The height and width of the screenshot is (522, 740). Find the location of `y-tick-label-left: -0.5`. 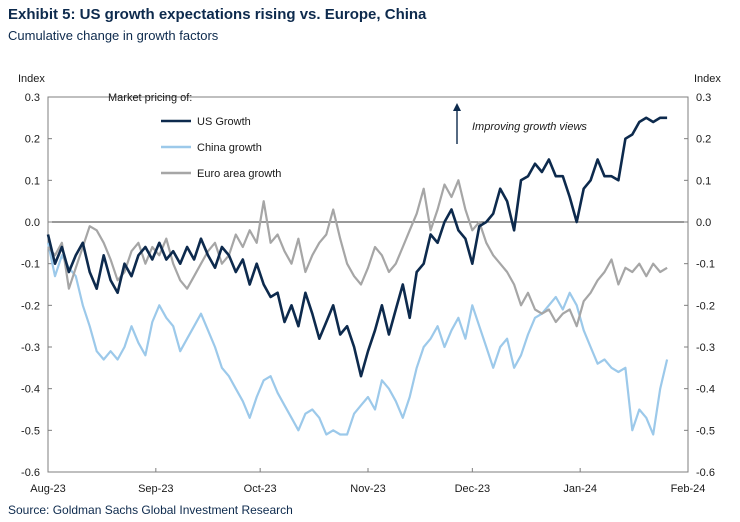

y-tick-label-left: -0.5 is located at coordinates (30, 431).